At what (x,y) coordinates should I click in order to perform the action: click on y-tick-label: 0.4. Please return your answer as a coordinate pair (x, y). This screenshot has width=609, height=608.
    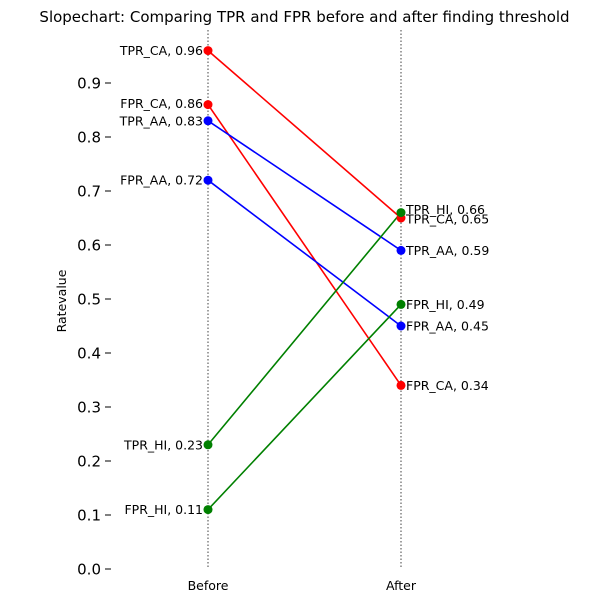
    Looking at the image, I should click on (89, 354).